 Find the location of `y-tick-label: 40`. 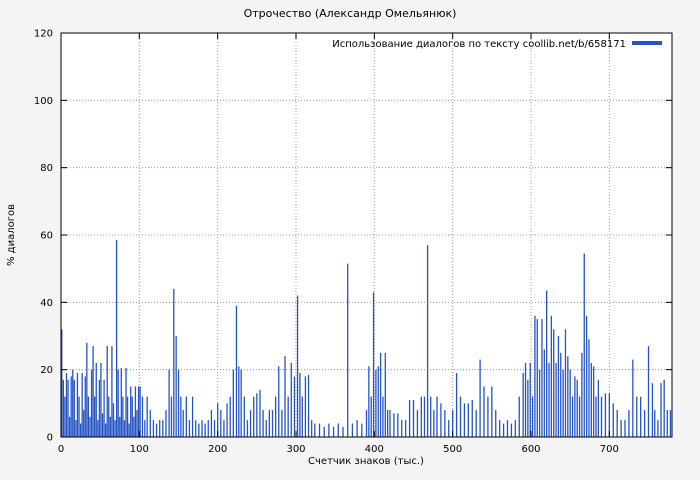

y-tick-label: 40 is located at coordinates (46, 303).